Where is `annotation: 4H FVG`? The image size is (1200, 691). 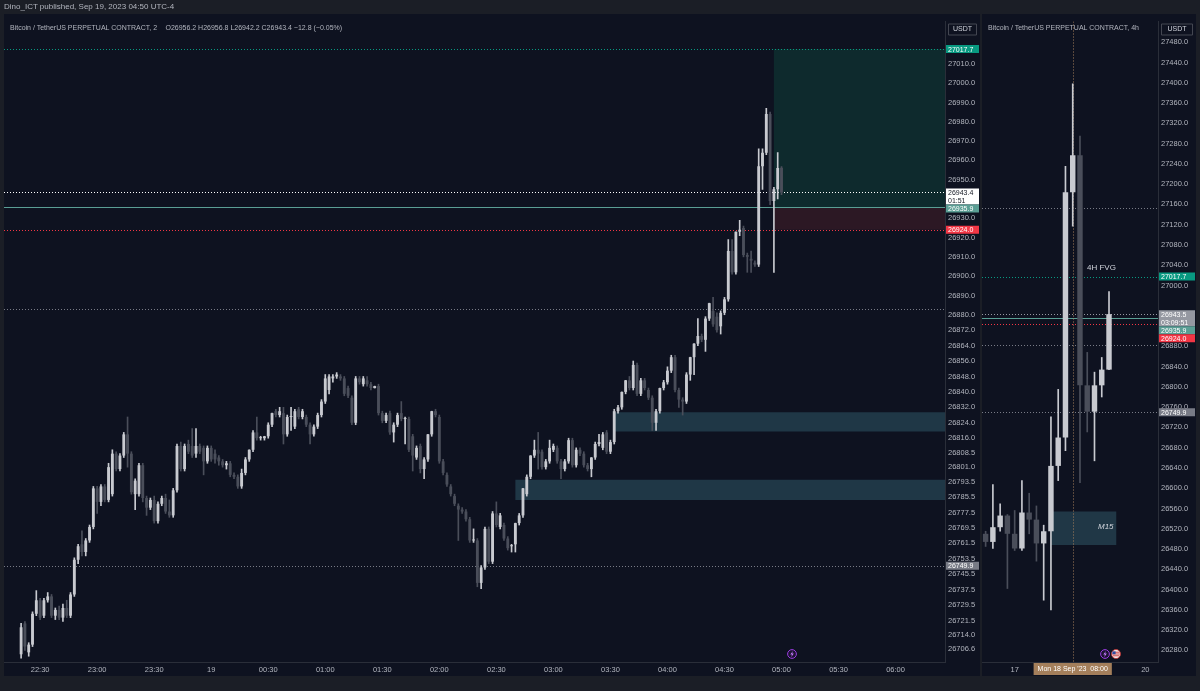
annotation: 4H FVG is located at coordinates (1101, 268).